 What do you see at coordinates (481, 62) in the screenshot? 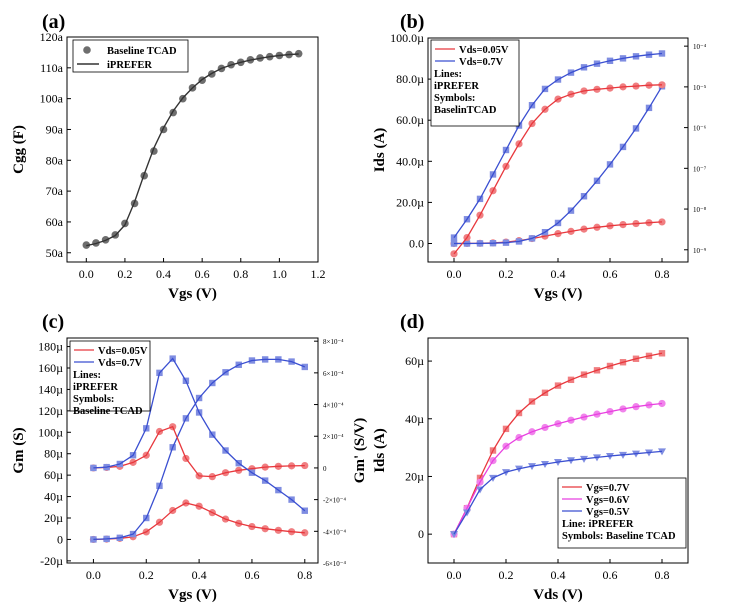
I see `legend-label: Vds=0.7V` at bounding box center [481, 62].